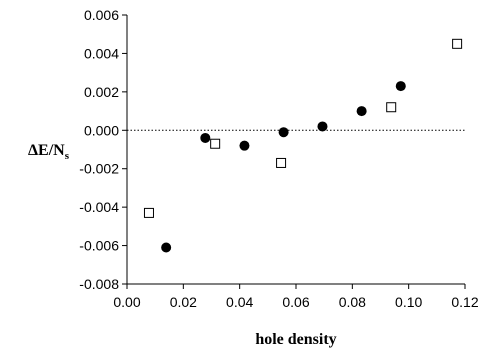 The height and width of the screenshot is (351, 490). I want to click on x-tick-label: 0.02, so click(183, 302).